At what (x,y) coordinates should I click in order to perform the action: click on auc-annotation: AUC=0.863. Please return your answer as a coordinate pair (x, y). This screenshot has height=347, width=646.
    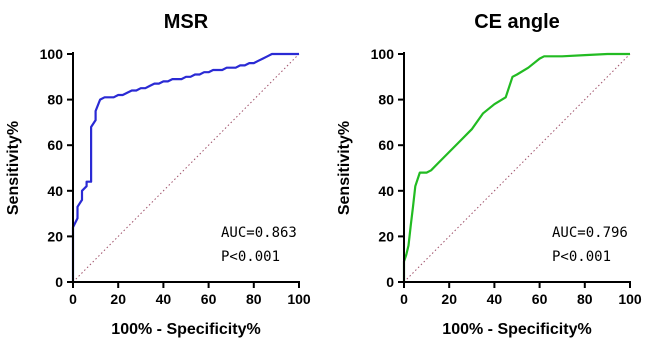
    Looking at the image, I should click on (259, 233).